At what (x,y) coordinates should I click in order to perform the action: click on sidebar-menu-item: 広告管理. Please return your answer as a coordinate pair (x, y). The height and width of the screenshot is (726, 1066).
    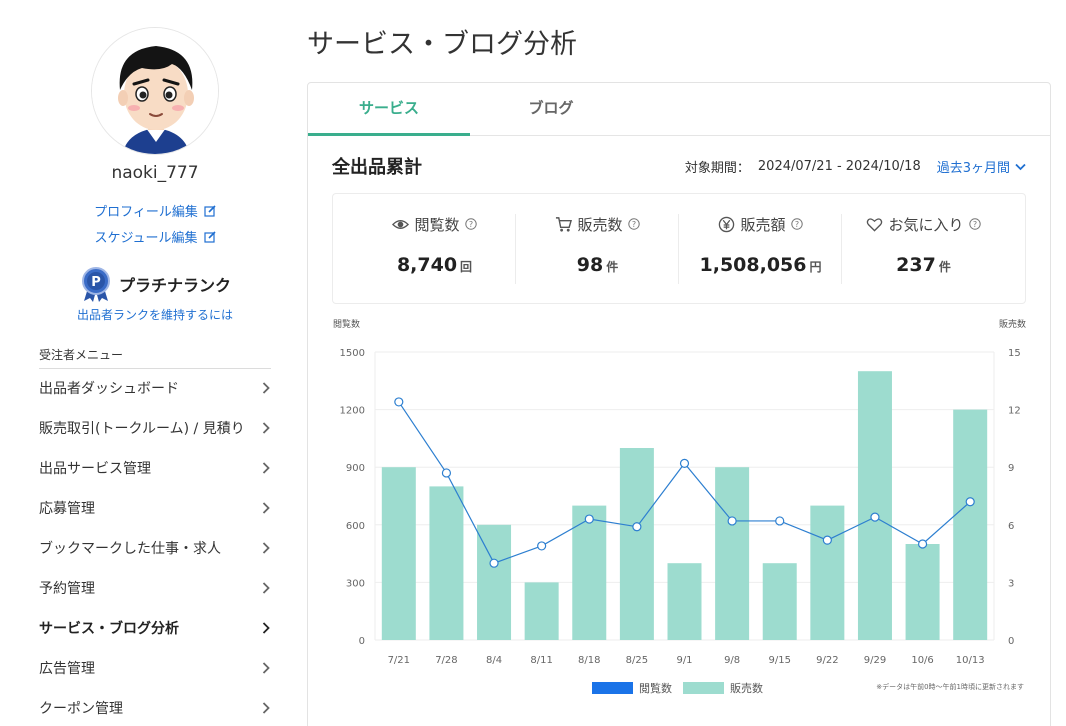
    Looking at the image, I should click on (155, 668).